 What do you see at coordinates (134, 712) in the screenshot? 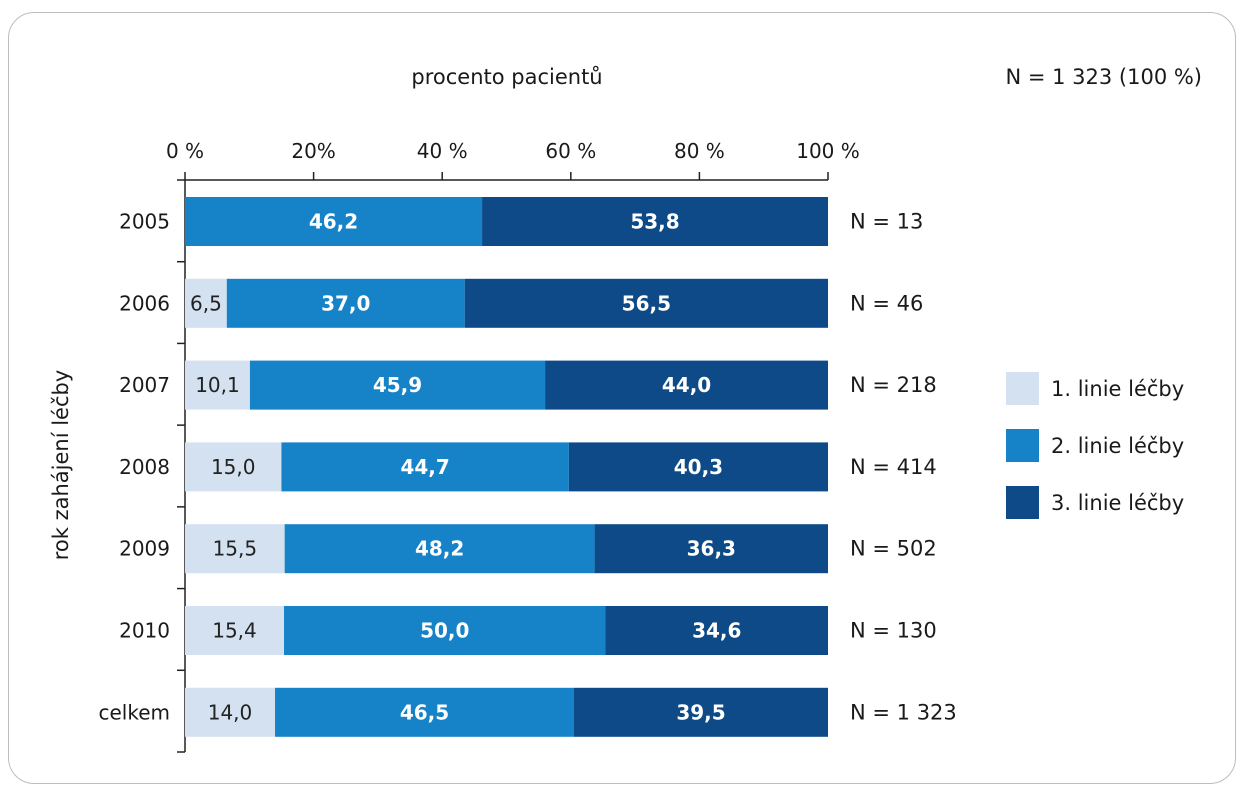
I see `category-label: celkem` at bounding box center [134, 712].